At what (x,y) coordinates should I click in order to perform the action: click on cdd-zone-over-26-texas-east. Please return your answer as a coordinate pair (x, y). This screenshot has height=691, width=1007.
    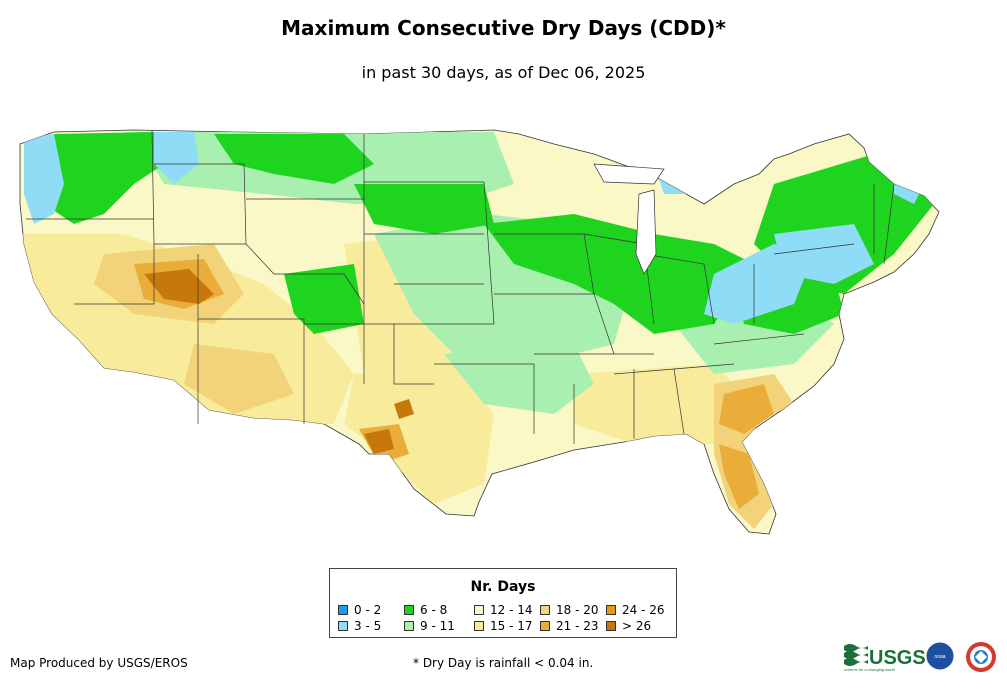
    Looking at the image, I should click on (404, 409).